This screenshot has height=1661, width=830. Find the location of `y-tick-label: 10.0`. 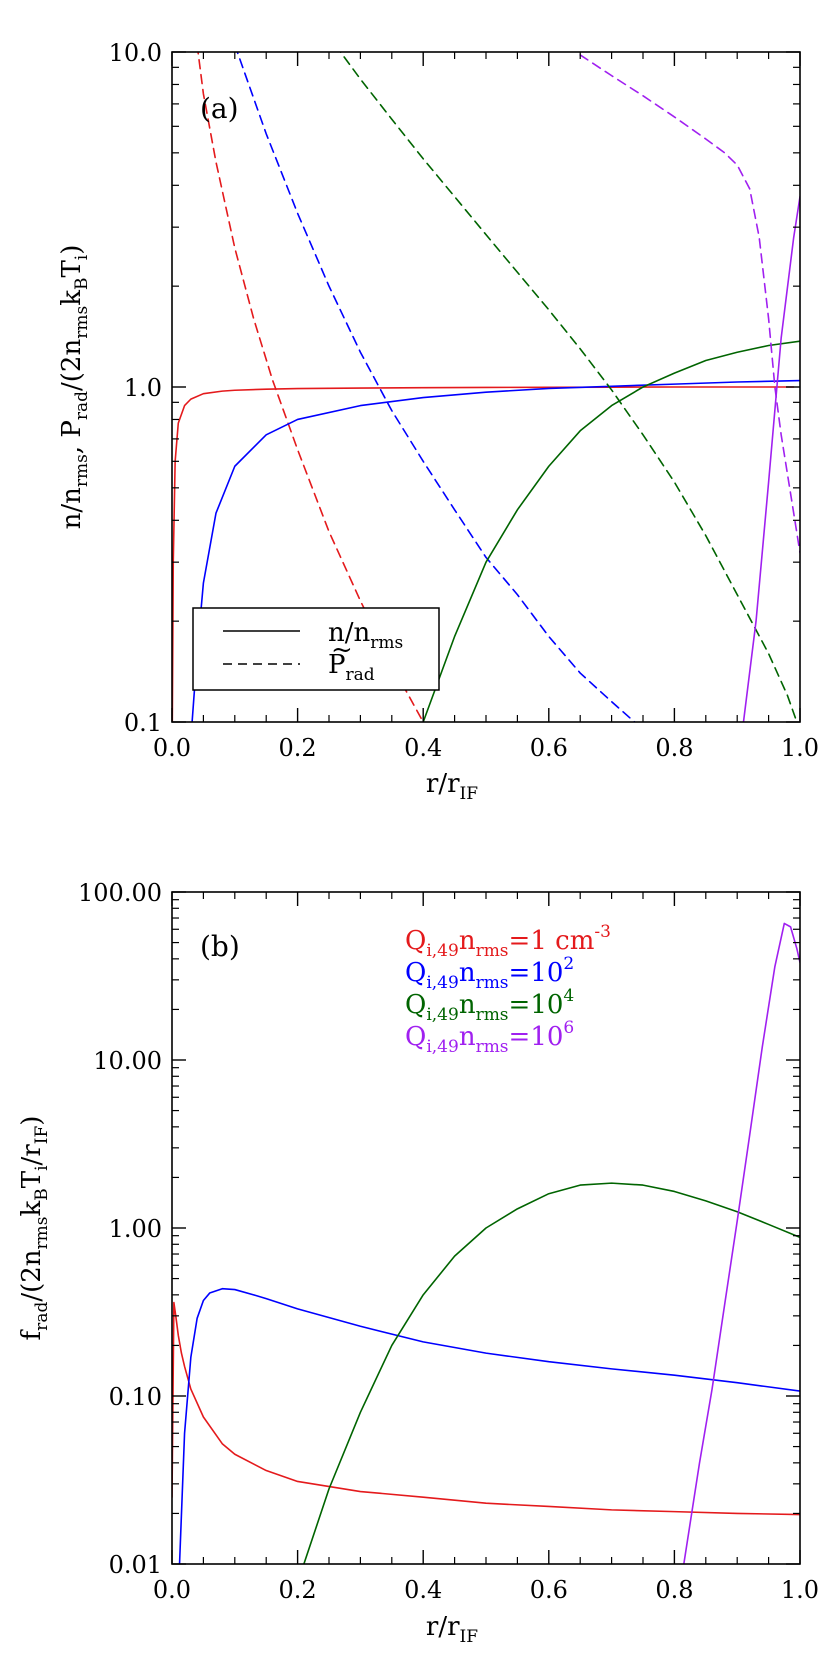

y-tick-label: 10.0 is located at coordinates (135, 53).